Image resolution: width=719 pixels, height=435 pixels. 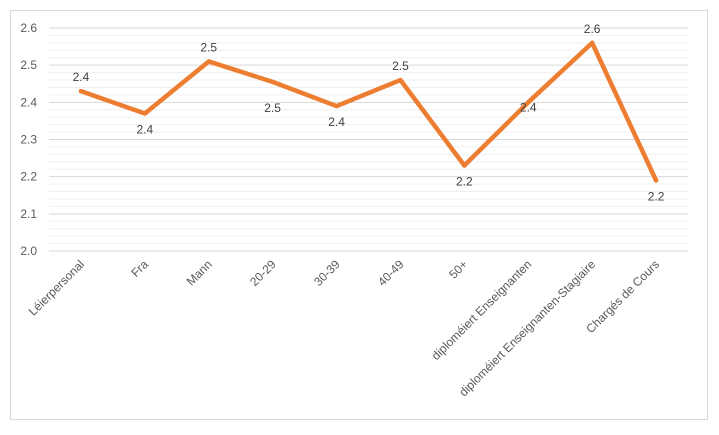 What do you see at coordinates (139, 268) in the screenshot?
I see `x-category-label: Fra` at bounding box center [139, 268].